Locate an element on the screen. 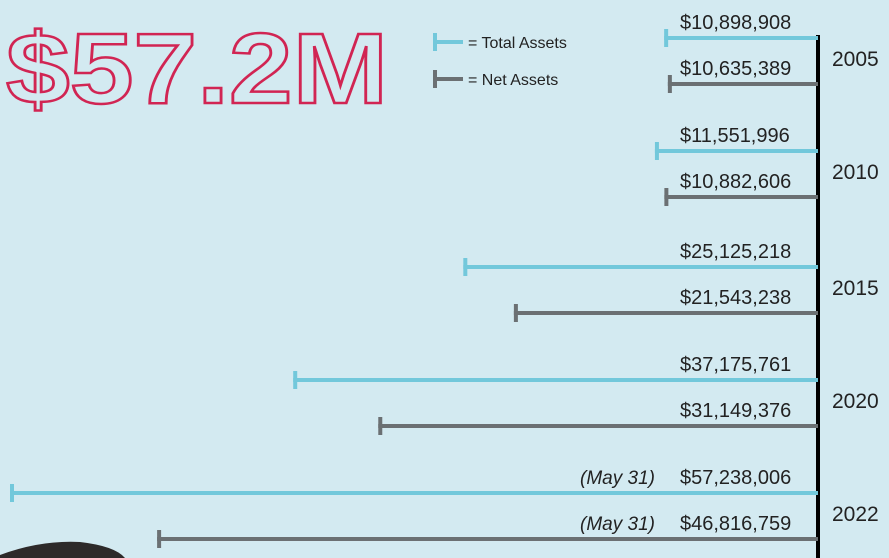 This screenshot has height=558, width=889. chart-title: $57.2M is located at coordinates (197, 69).